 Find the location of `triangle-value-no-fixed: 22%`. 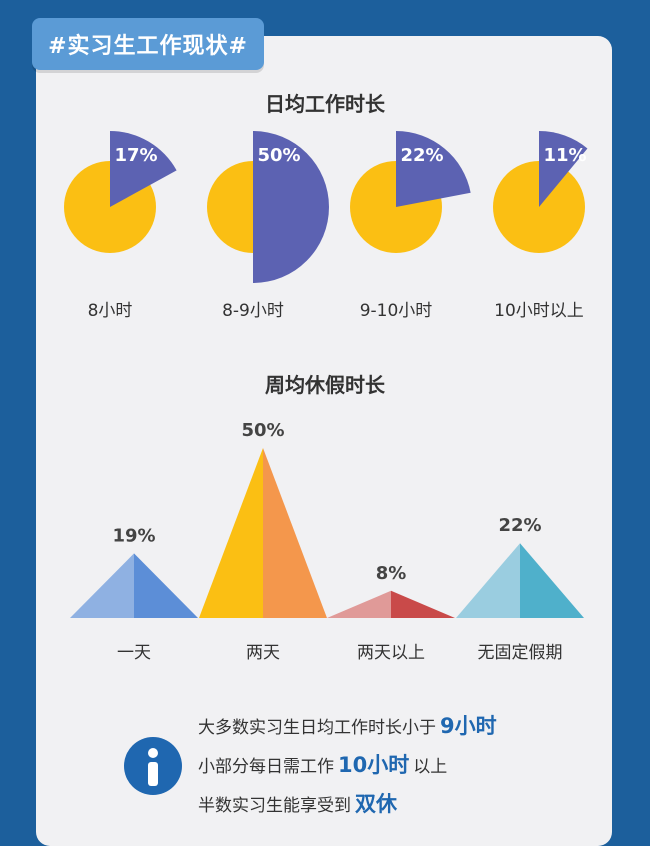

triangle-value-no-fixed: 22% is located at coordinates (519, 525).